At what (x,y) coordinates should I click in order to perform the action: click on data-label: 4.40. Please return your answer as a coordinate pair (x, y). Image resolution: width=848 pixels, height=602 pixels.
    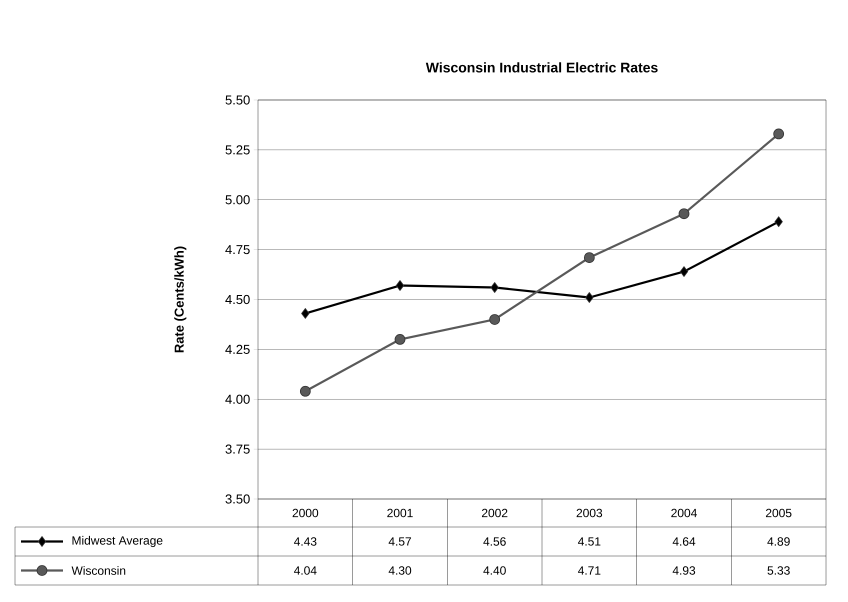
    Looking at the image, I should click on (494, 570).